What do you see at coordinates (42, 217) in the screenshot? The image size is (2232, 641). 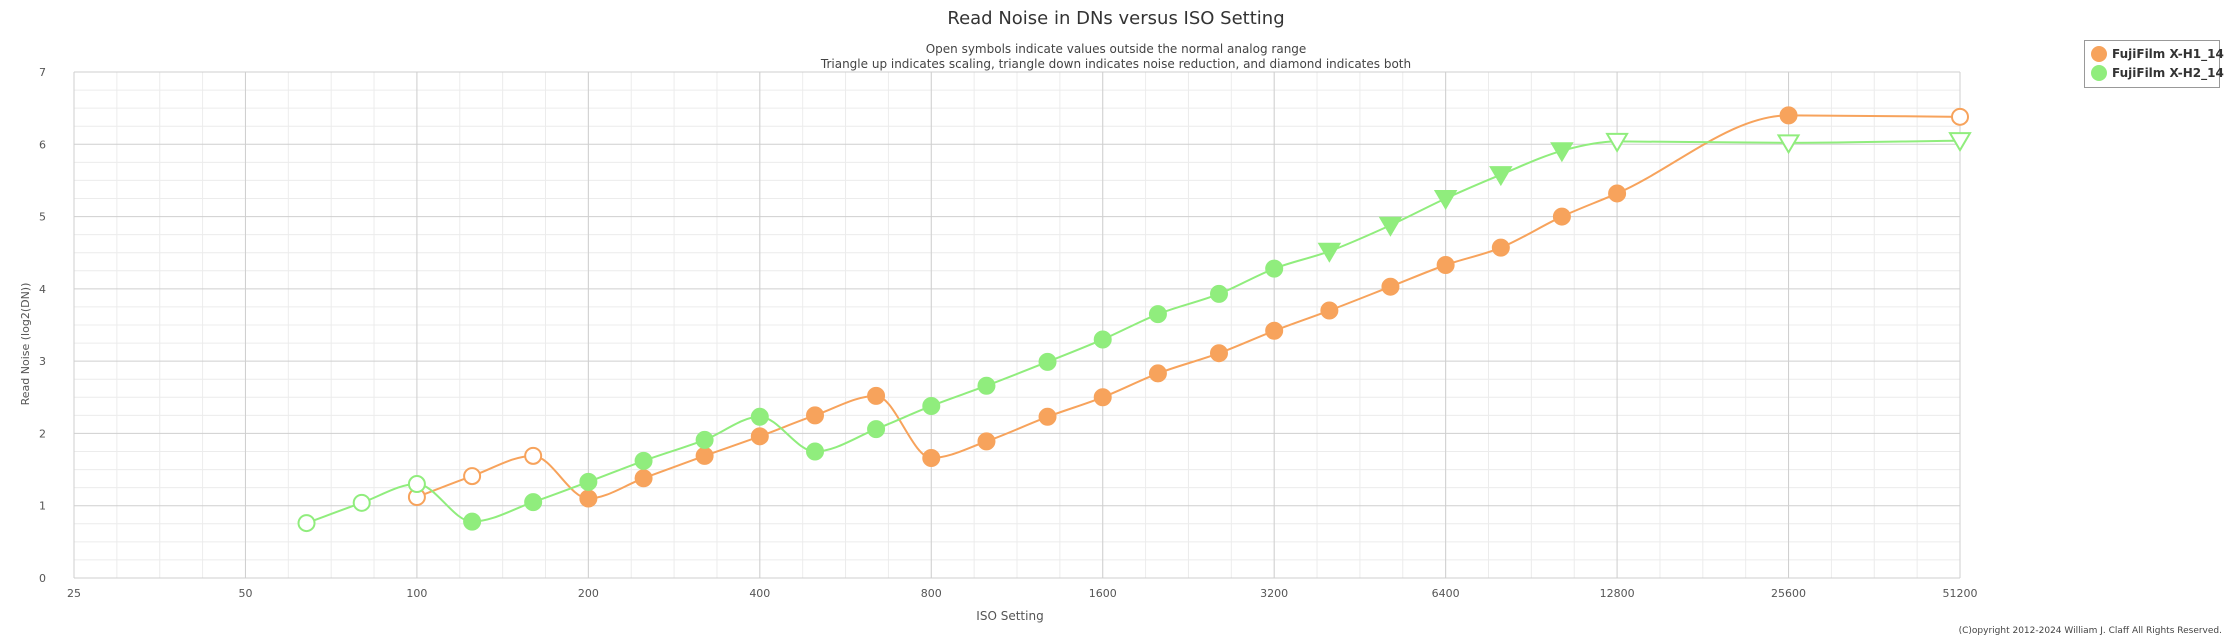 I see `y-tick-label: 5` at bounding box center [42, 217].